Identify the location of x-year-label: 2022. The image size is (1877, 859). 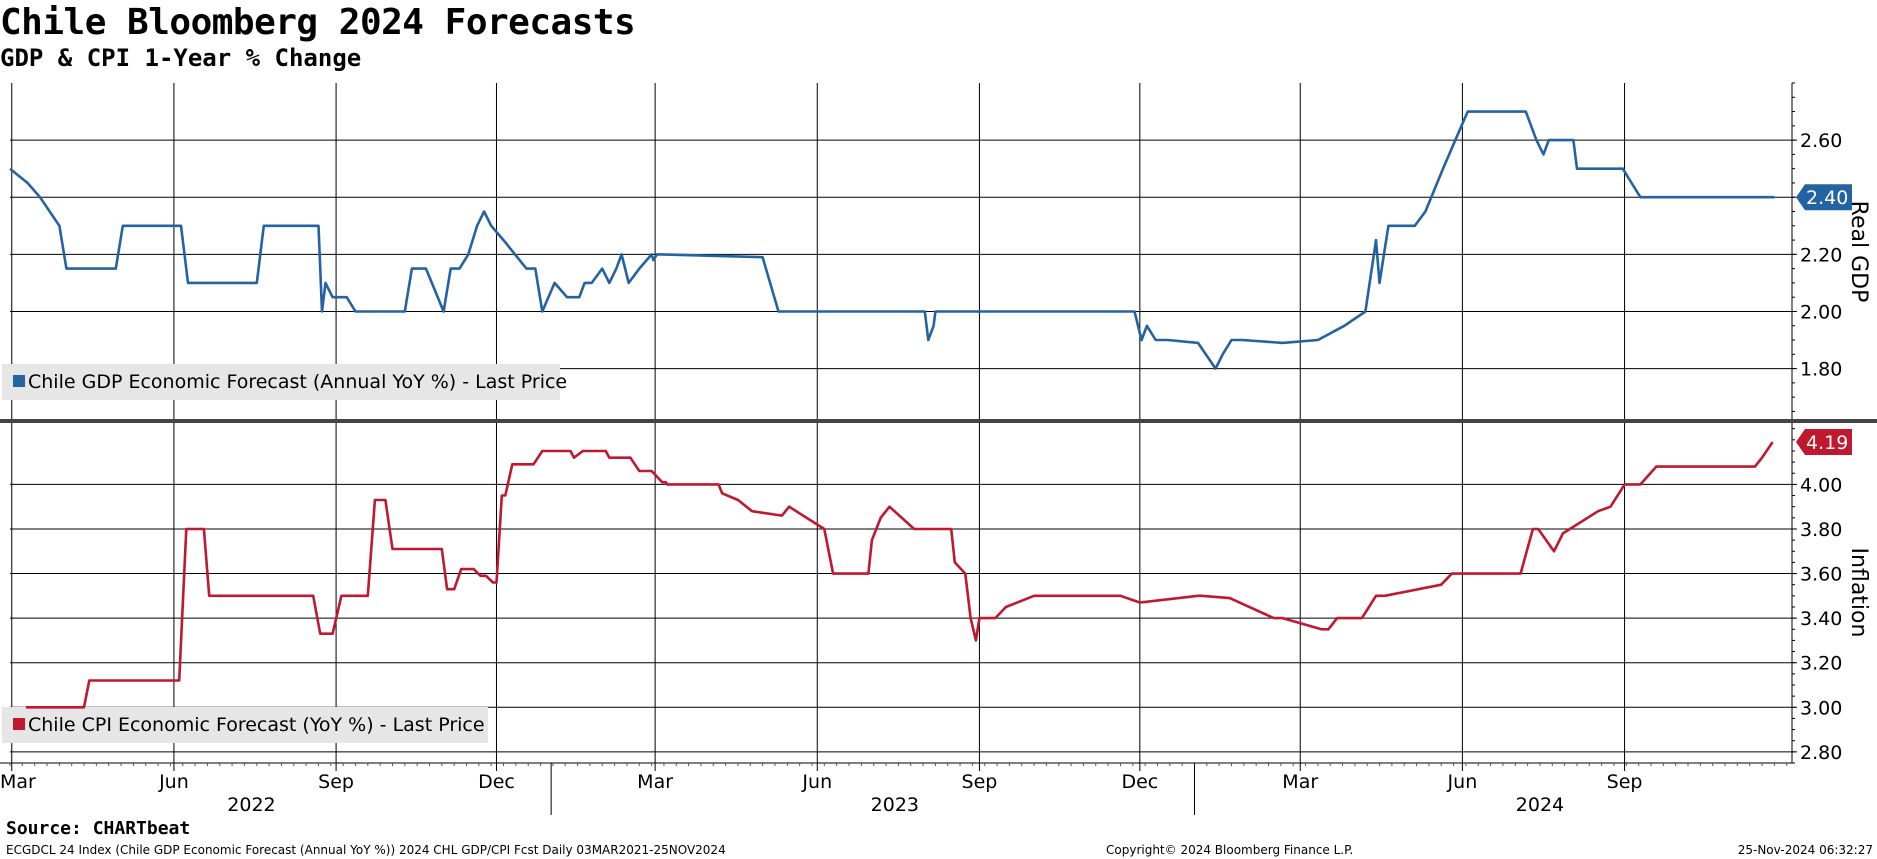
(251, 805).